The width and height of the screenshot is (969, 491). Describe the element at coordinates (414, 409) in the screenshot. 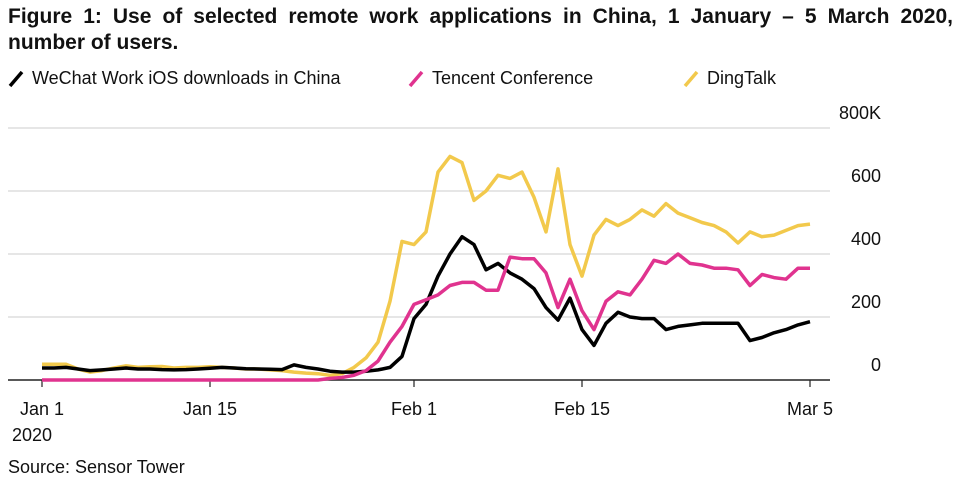

I see `x-tick-label: Feb 1` at that location.